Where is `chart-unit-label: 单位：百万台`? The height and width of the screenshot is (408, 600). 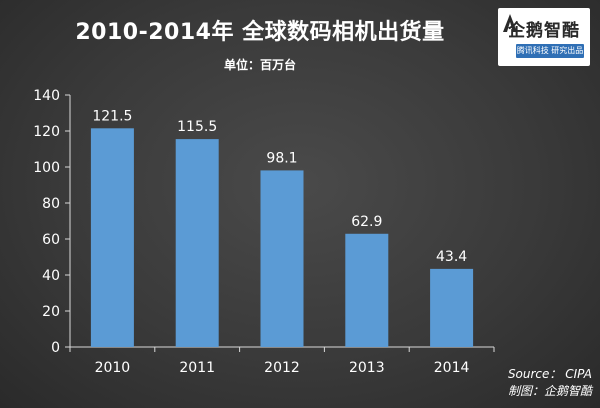
chart-unit-label: 单位：百万台 is located at coordinates (259, 65).